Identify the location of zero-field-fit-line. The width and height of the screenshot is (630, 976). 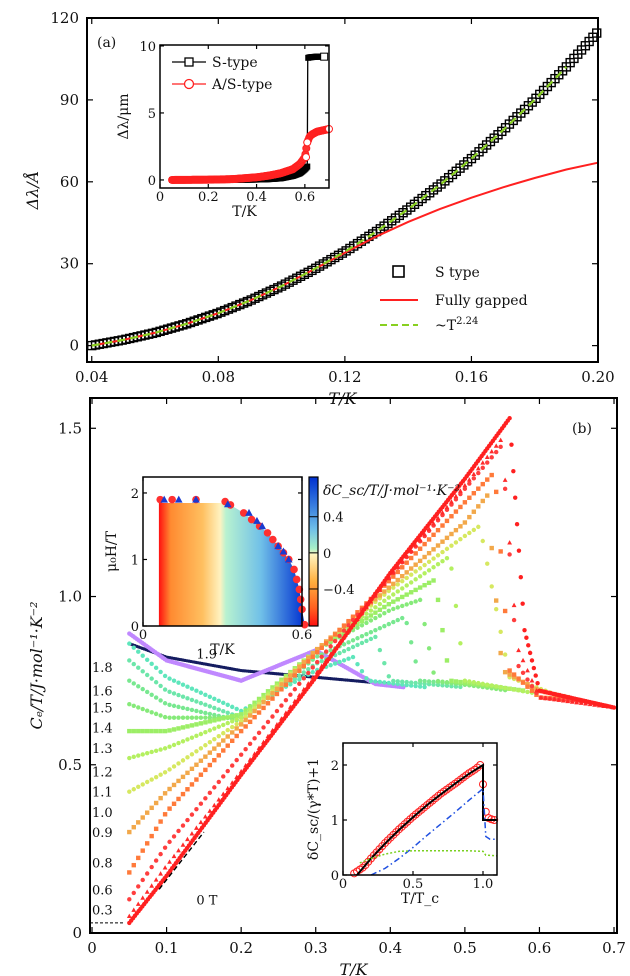
(181, 860).